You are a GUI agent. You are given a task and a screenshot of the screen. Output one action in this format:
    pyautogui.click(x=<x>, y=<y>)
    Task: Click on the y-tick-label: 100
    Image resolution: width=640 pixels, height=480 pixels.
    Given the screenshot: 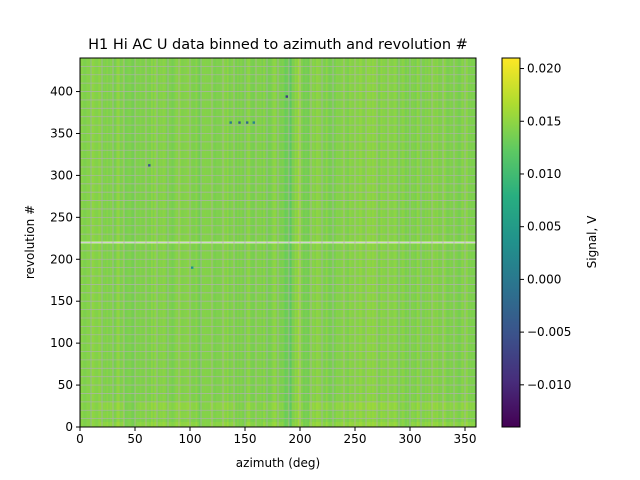 What is the action you would take?
    pyautogui.click(x=61, y=343)
    